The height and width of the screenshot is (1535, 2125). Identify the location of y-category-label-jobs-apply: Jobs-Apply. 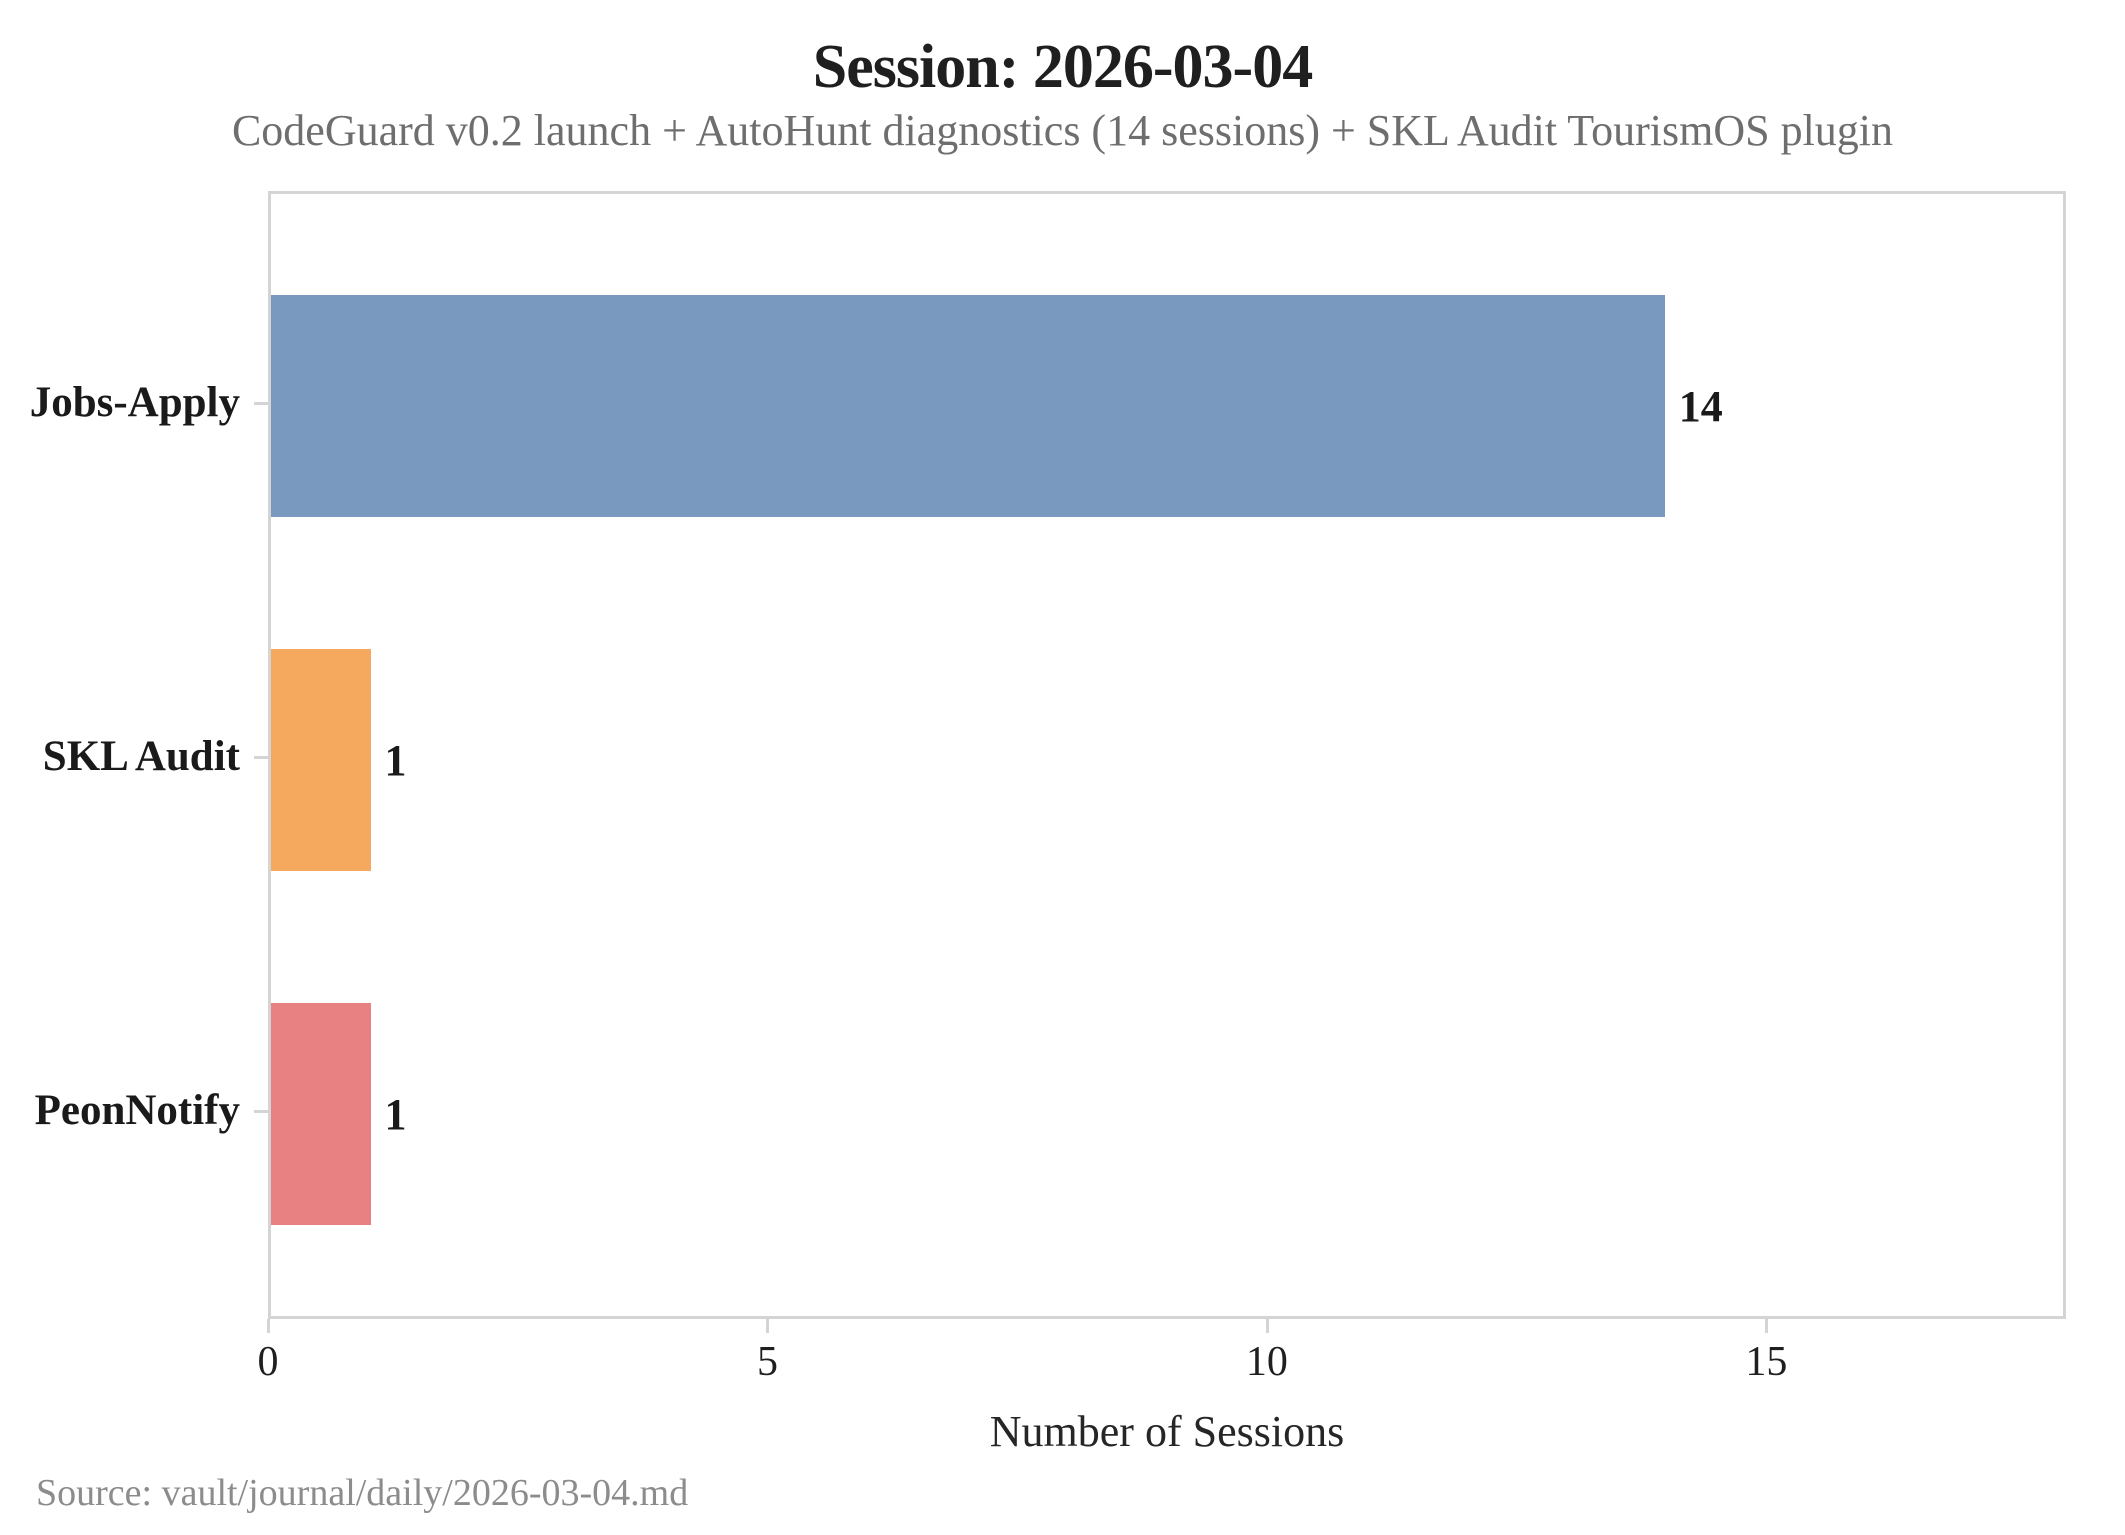
(134, 402).